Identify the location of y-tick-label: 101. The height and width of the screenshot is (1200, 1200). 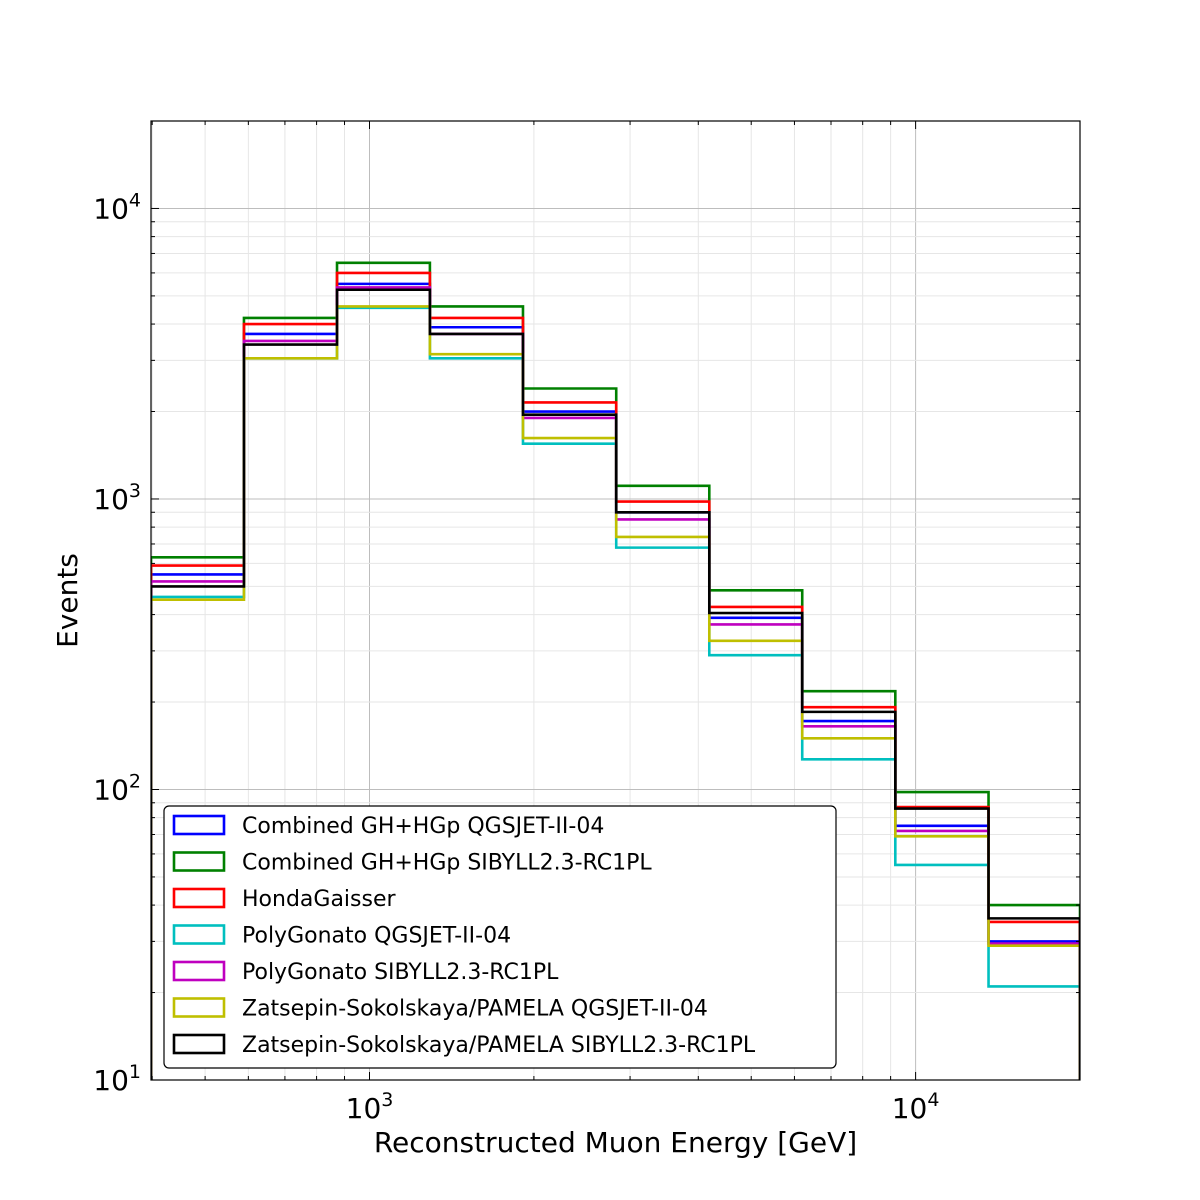
(117, 1079).